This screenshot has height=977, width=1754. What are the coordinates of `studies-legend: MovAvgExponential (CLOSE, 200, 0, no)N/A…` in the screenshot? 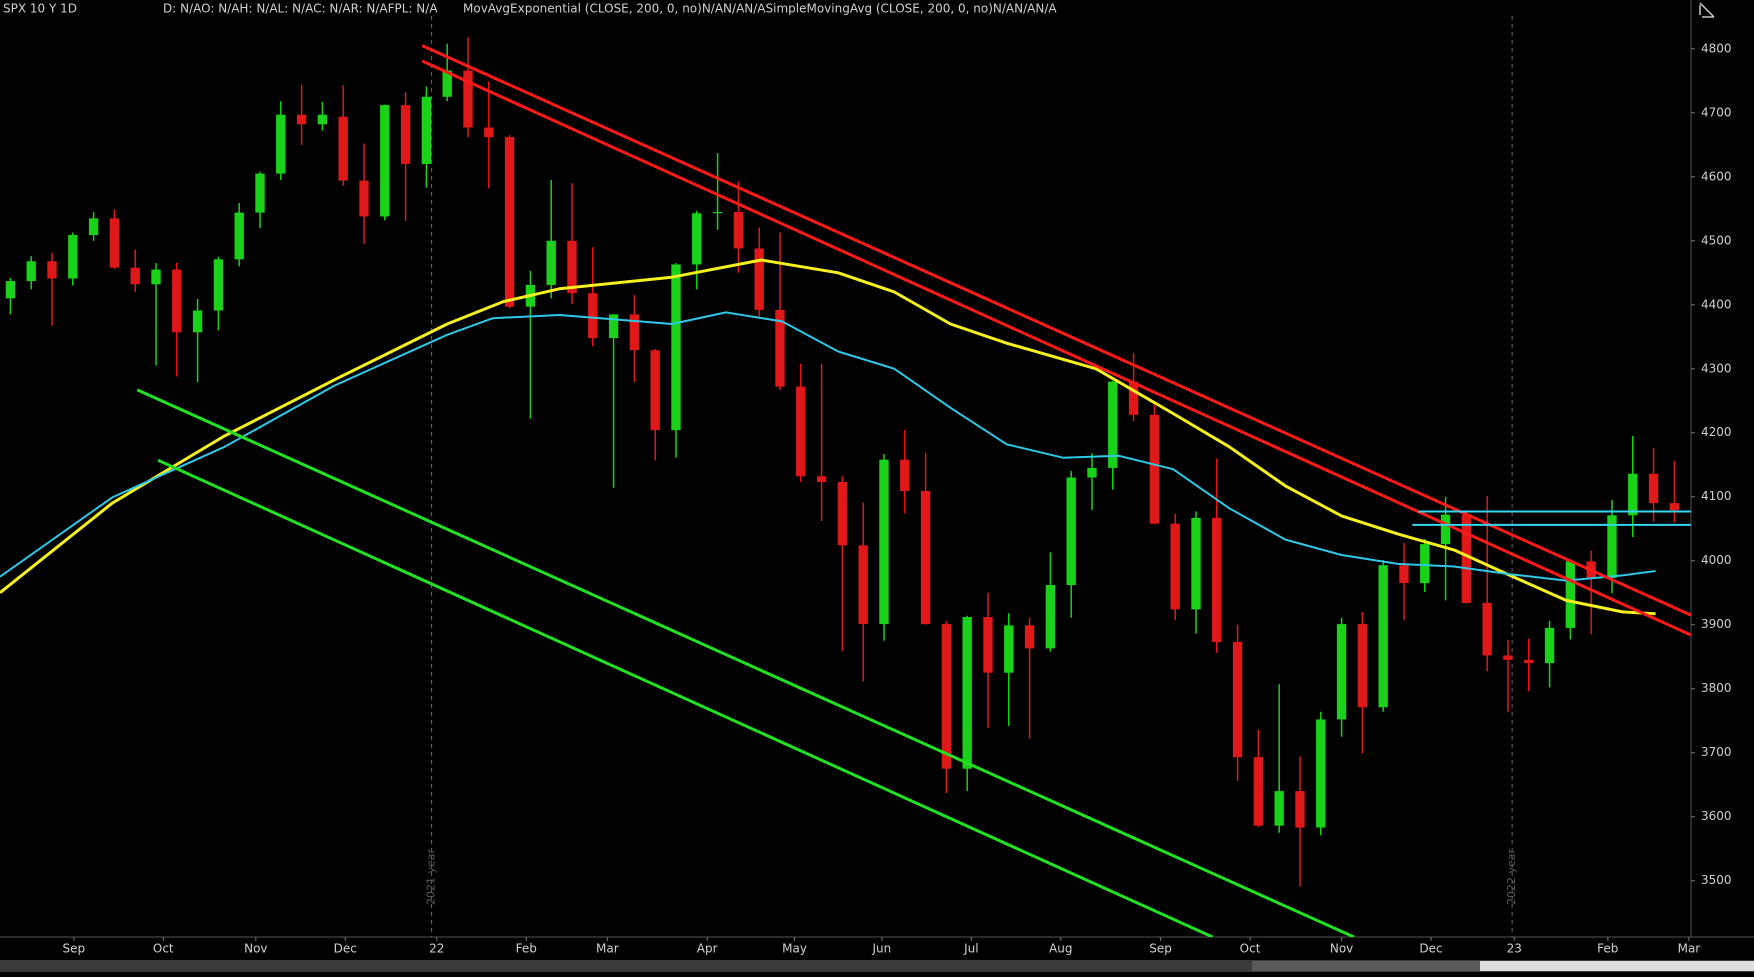 It's located at (760, 9).